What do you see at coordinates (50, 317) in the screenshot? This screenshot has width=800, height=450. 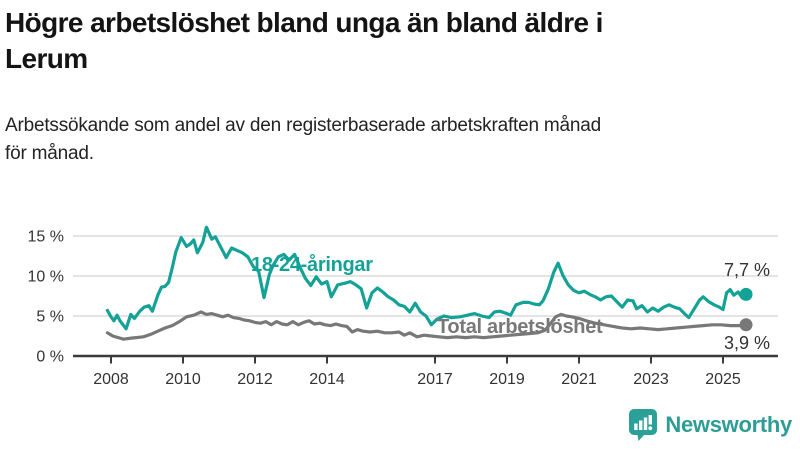 I see `y-tick-label: 5 %` at bounding box center [50, 317].